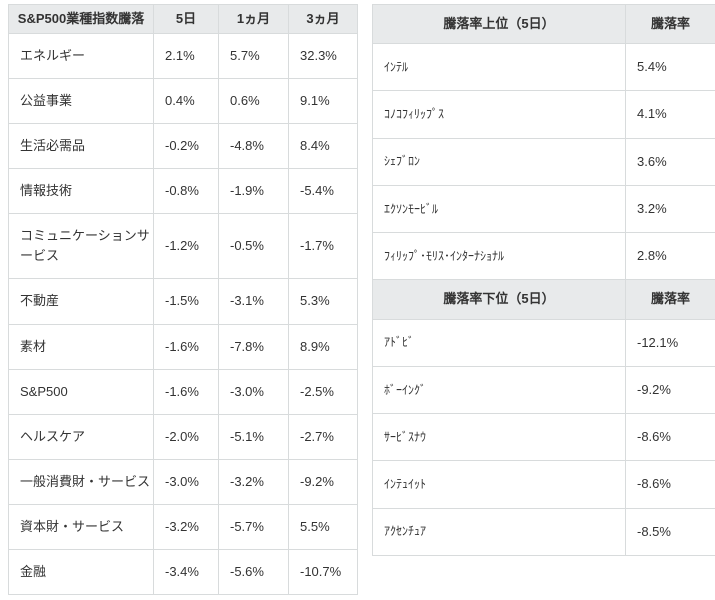  Describe the element at coordinates (81, 301) in the screenshot. I see `sector-name-cell: 不動産` at that location.